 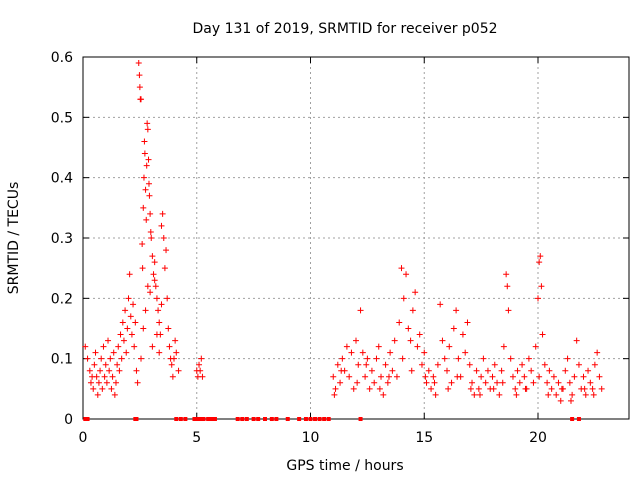 What do you see at coordinates (62, 179) in the screenshot?
I see `y-tick-label: 0.4` at bounding box center [62, 179].